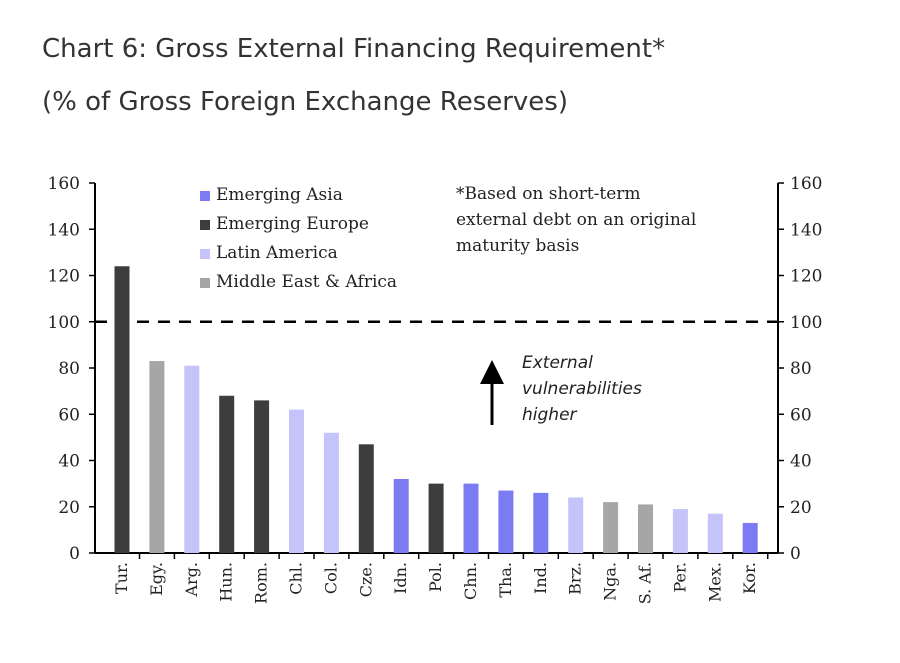  What do you see at coordinates (156, 579) in the screenshot?
I see `category-label: Egy.` at bounding box center [156, 579].